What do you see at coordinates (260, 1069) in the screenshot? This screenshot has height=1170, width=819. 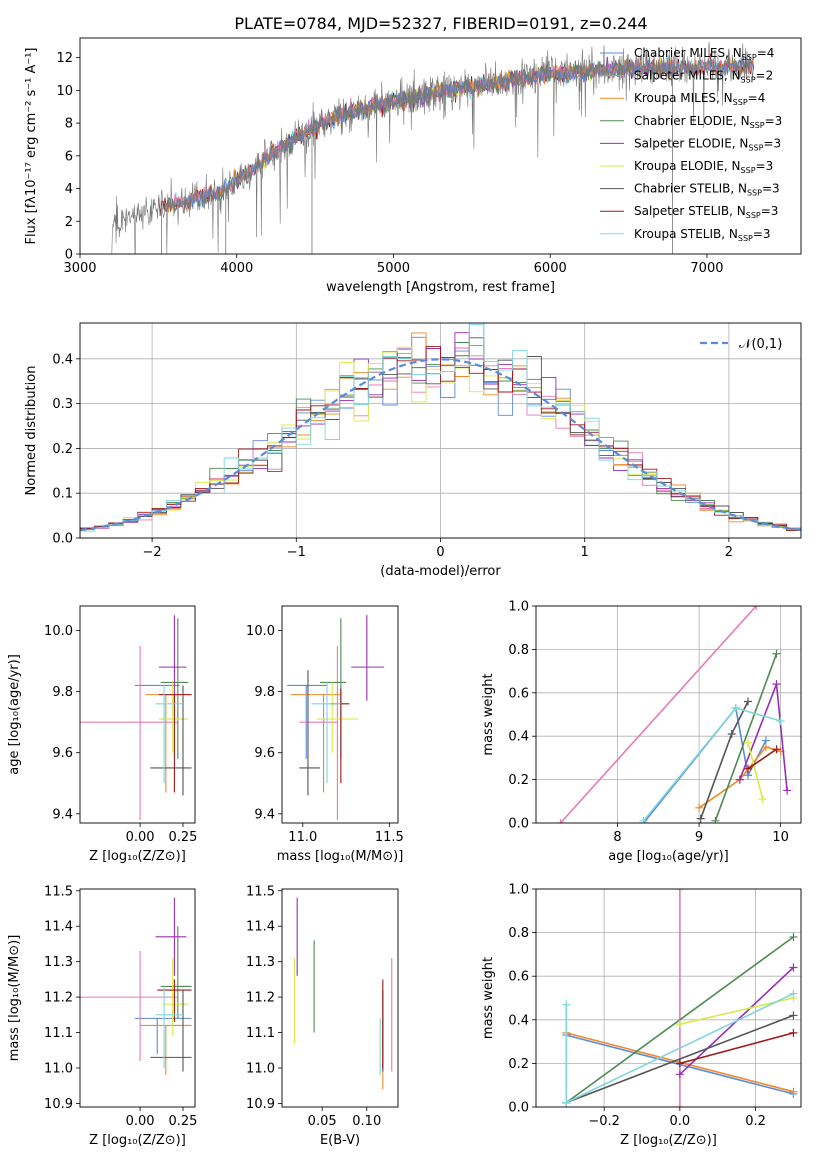 I see `y-tick-label: 11.0` at bounding box center [260, 1069].